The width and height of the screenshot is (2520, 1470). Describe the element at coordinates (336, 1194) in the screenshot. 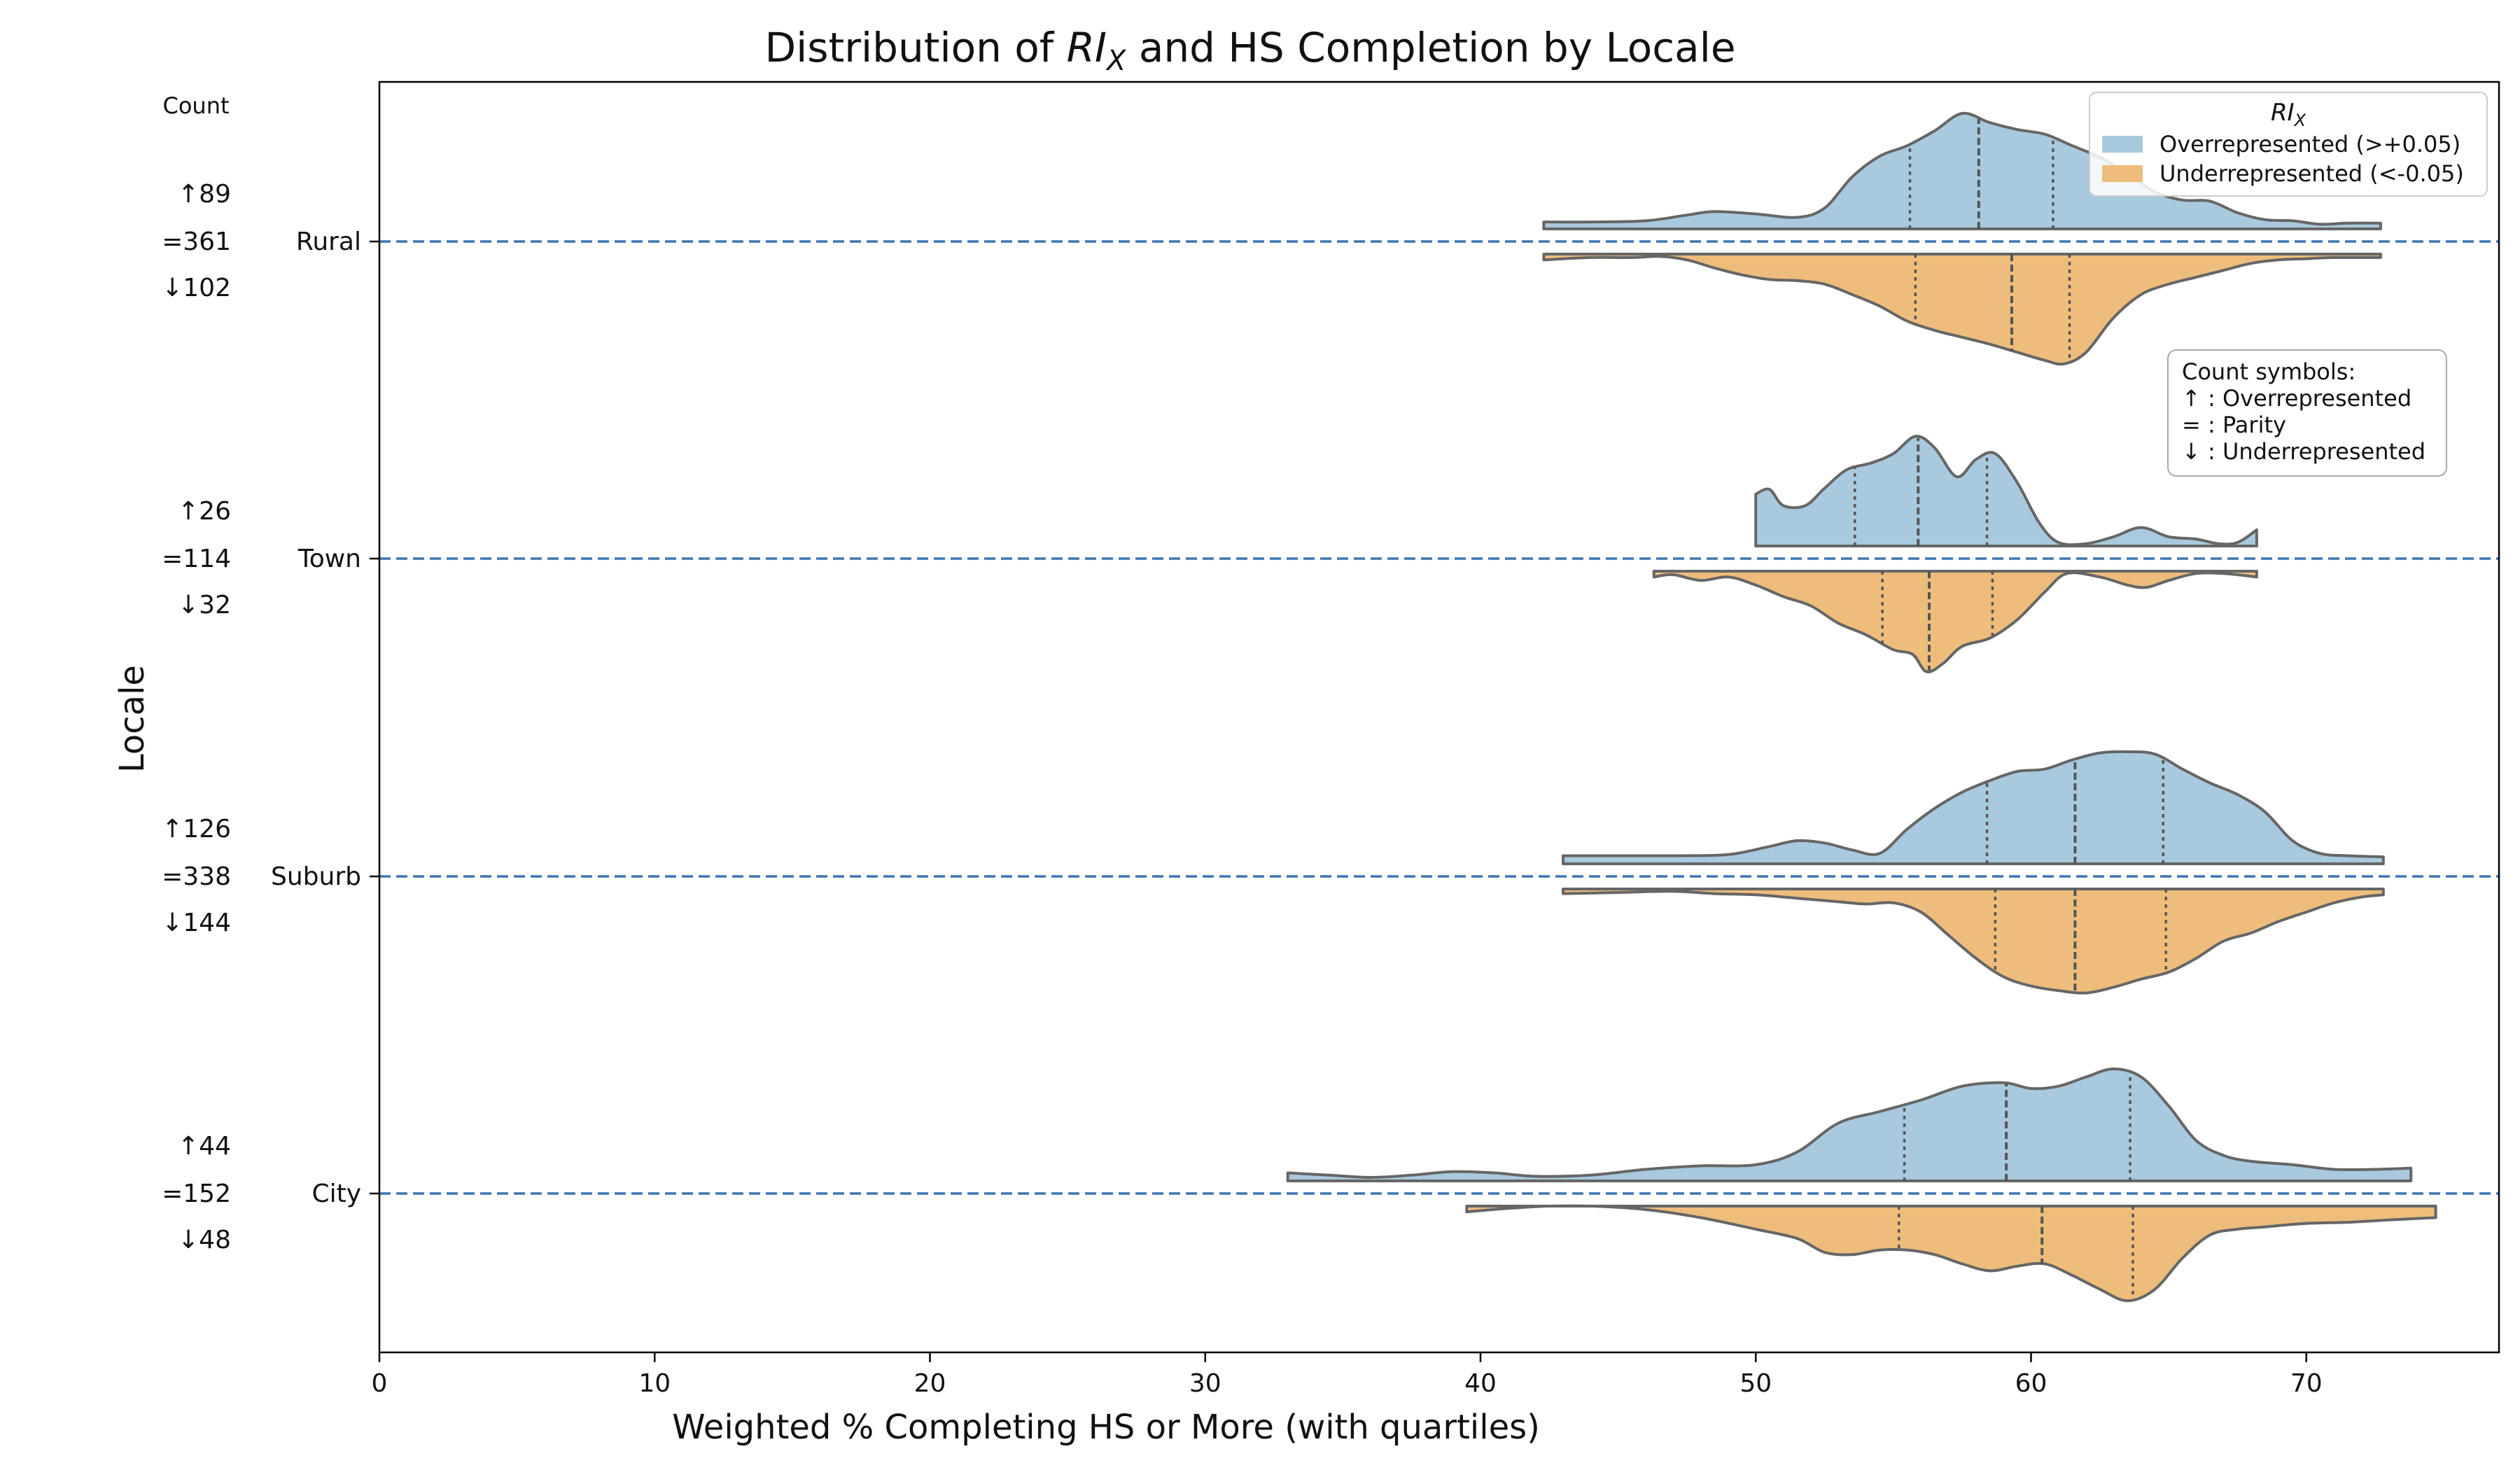

I see `y-tick-label-city: City` at that location.